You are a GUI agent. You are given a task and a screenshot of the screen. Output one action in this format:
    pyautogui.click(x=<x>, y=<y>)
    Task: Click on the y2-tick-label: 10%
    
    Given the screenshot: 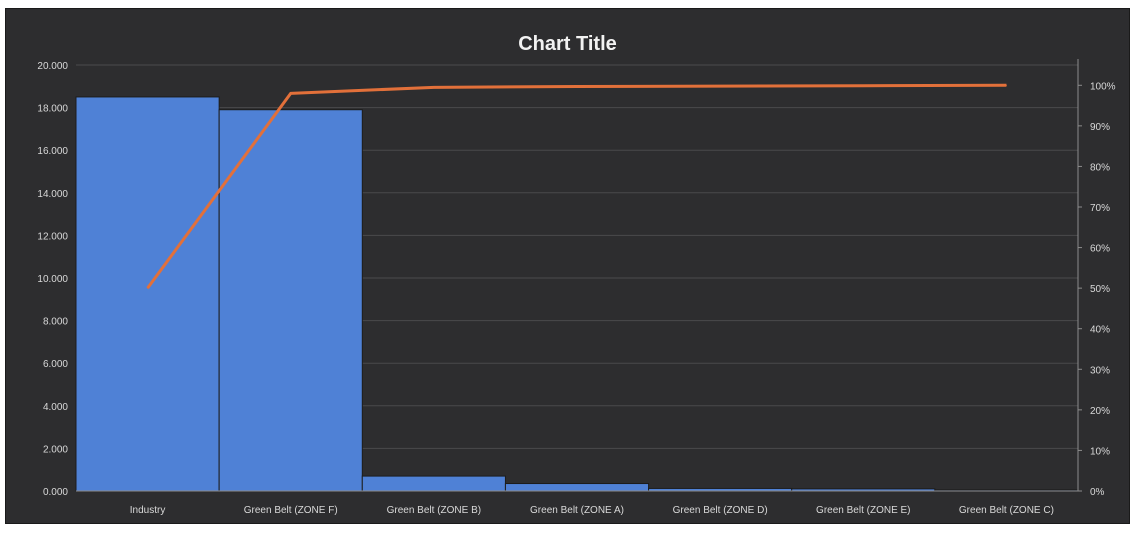 What is the action you would take?
    pyautogui.click(x=1100, y=451)
    